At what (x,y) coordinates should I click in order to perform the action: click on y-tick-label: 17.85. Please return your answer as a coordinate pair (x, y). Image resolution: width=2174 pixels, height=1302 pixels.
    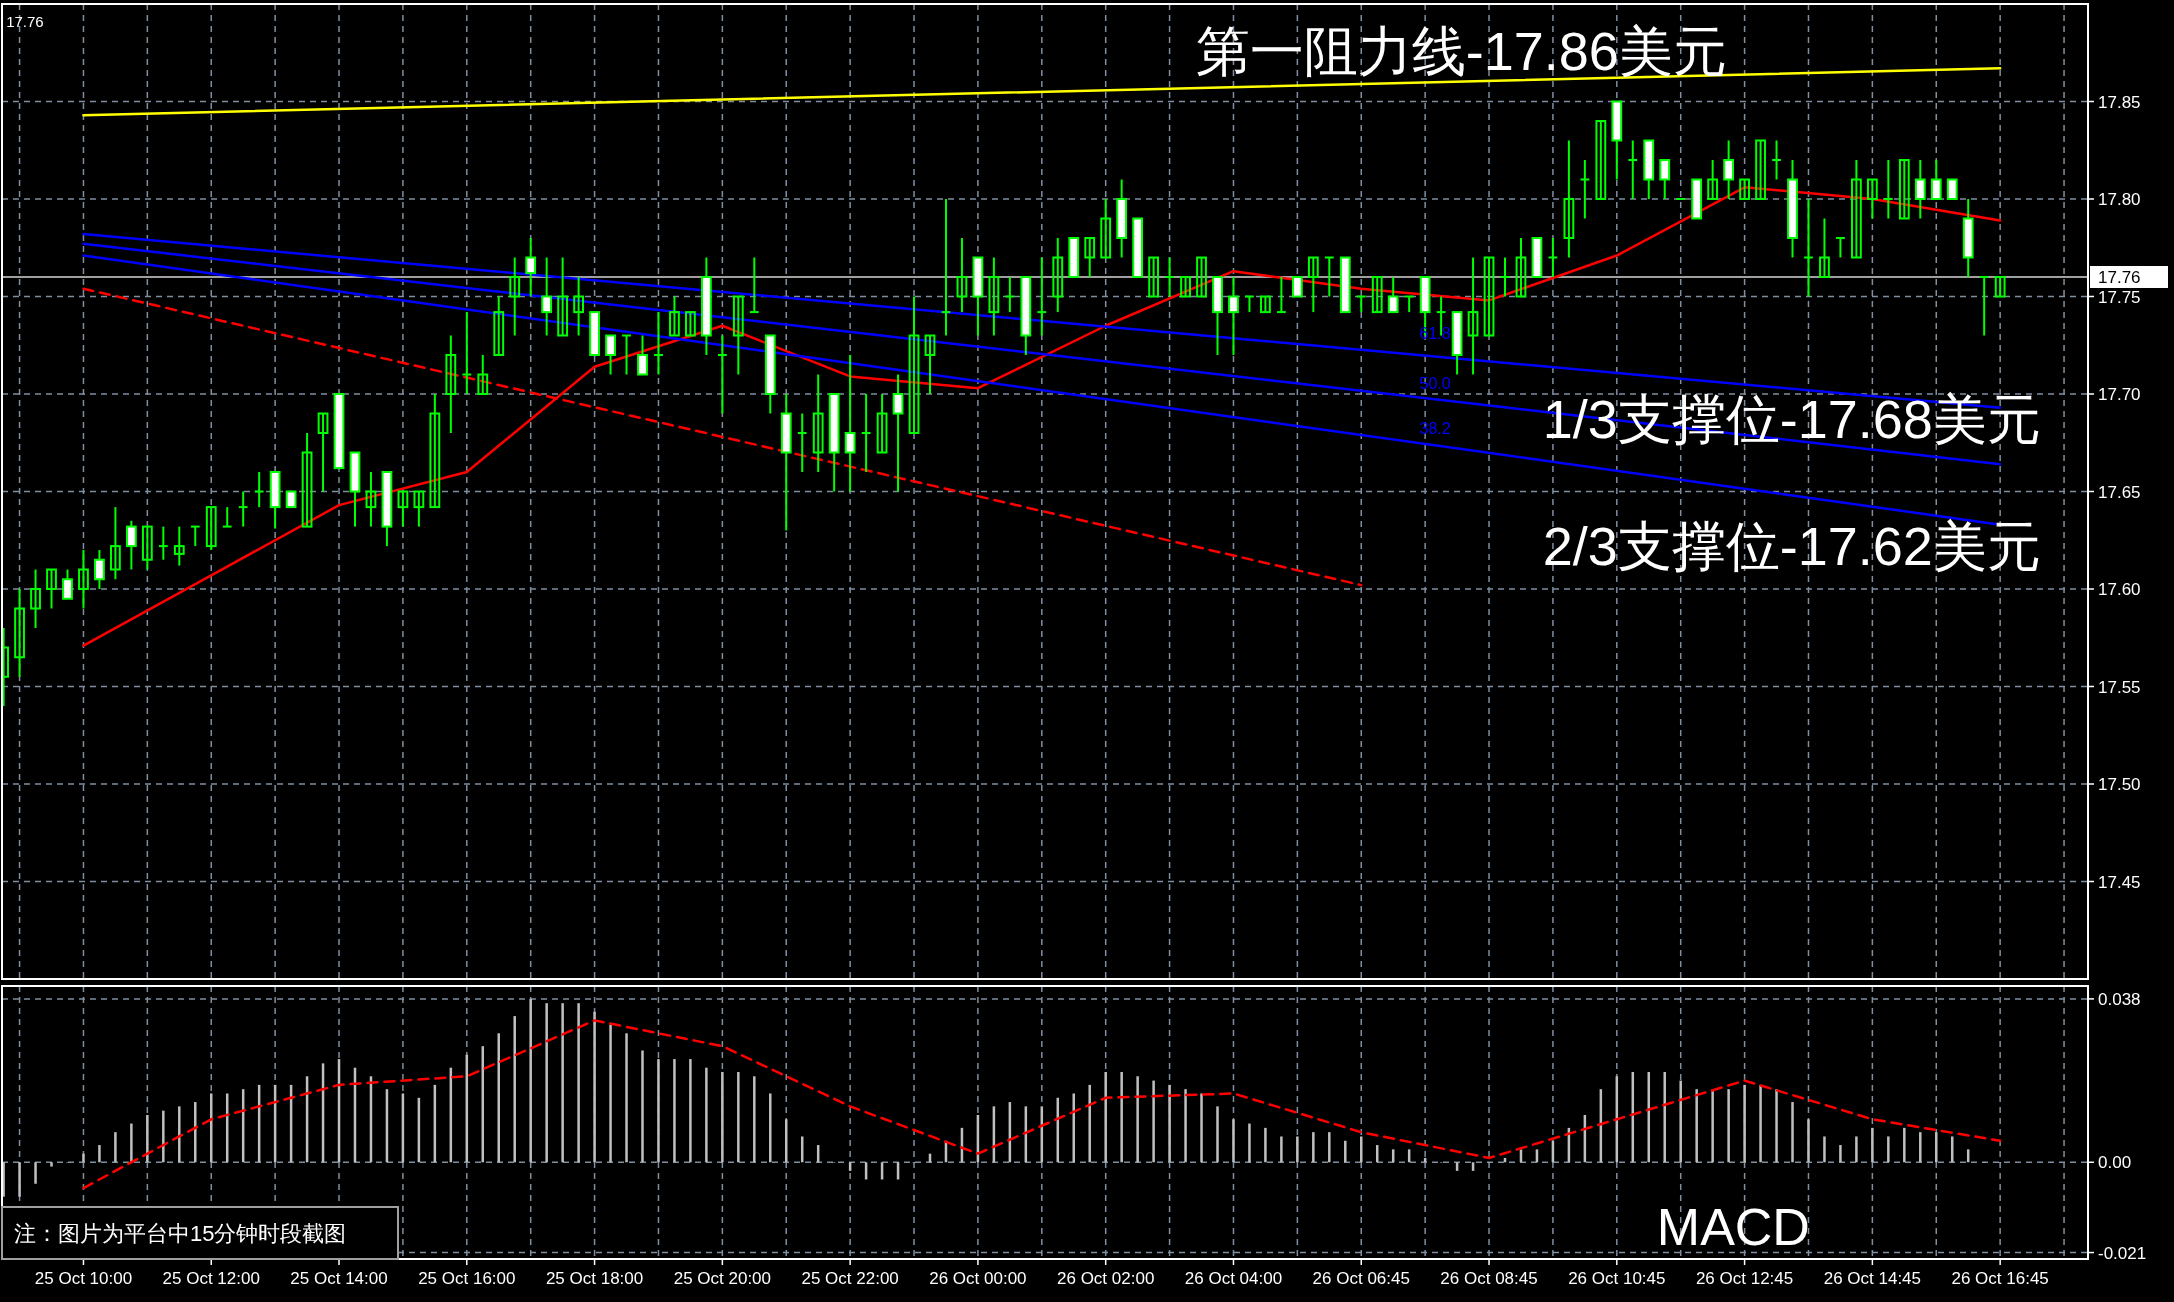
    Looking at the image, I should click on (2119, 102).